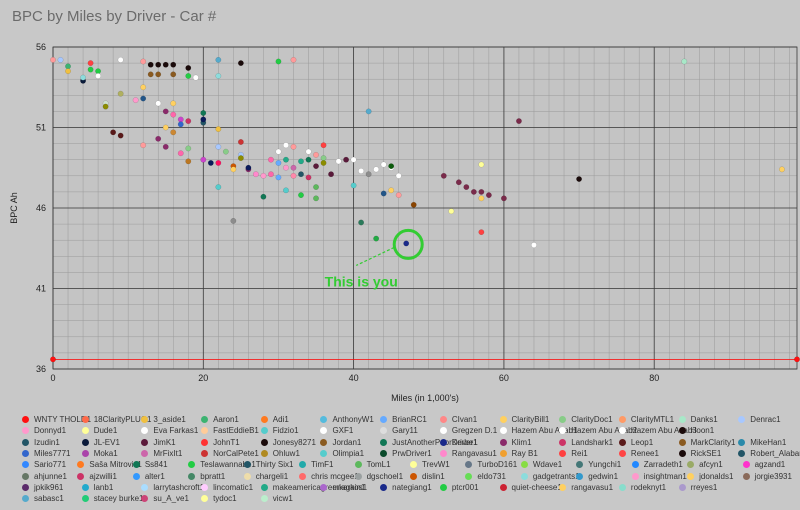 This screenshot has width=800, height=510. I want to click on legend-entry: JustAnotherPoorDriver1, so click(429, 442).